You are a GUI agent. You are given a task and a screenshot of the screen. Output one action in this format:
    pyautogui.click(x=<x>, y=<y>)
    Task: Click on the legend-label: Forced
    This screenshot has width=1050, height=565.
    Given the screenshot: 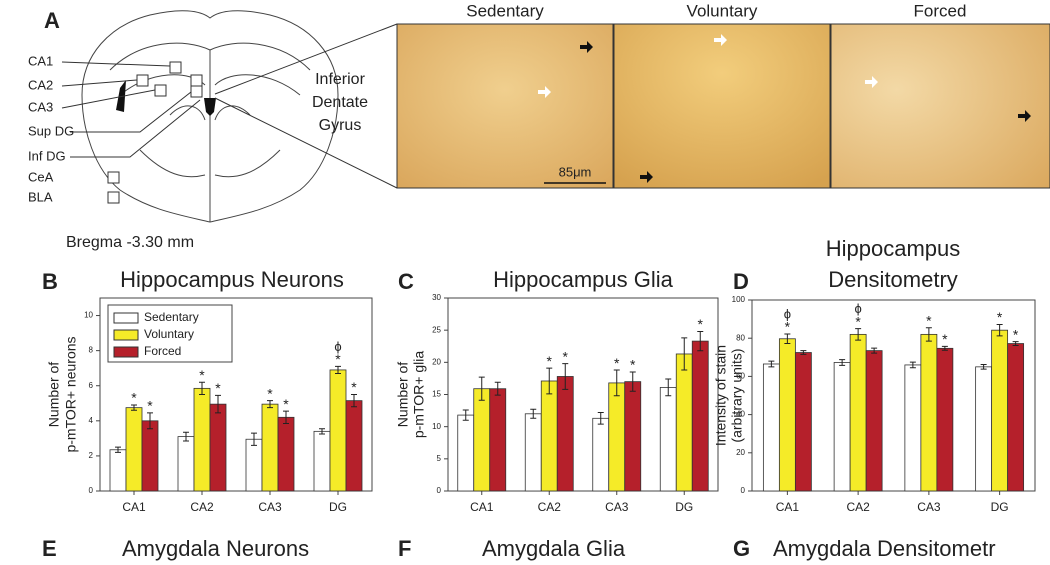 What is the action you would take?
    pyautogui.click(x=162, y=351)
    